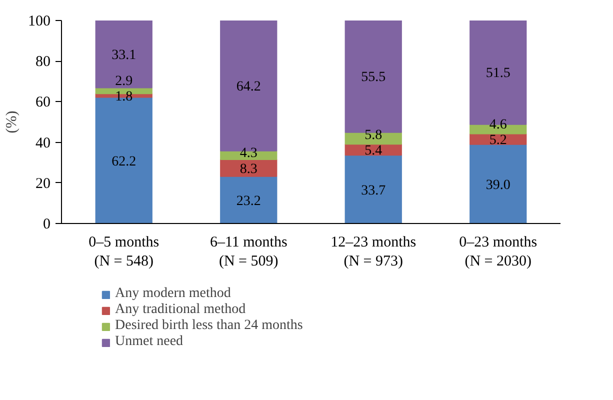  Describe the element at coordinates (373, 151) in the screenshot. I see `data-label: 5.4` at that location.